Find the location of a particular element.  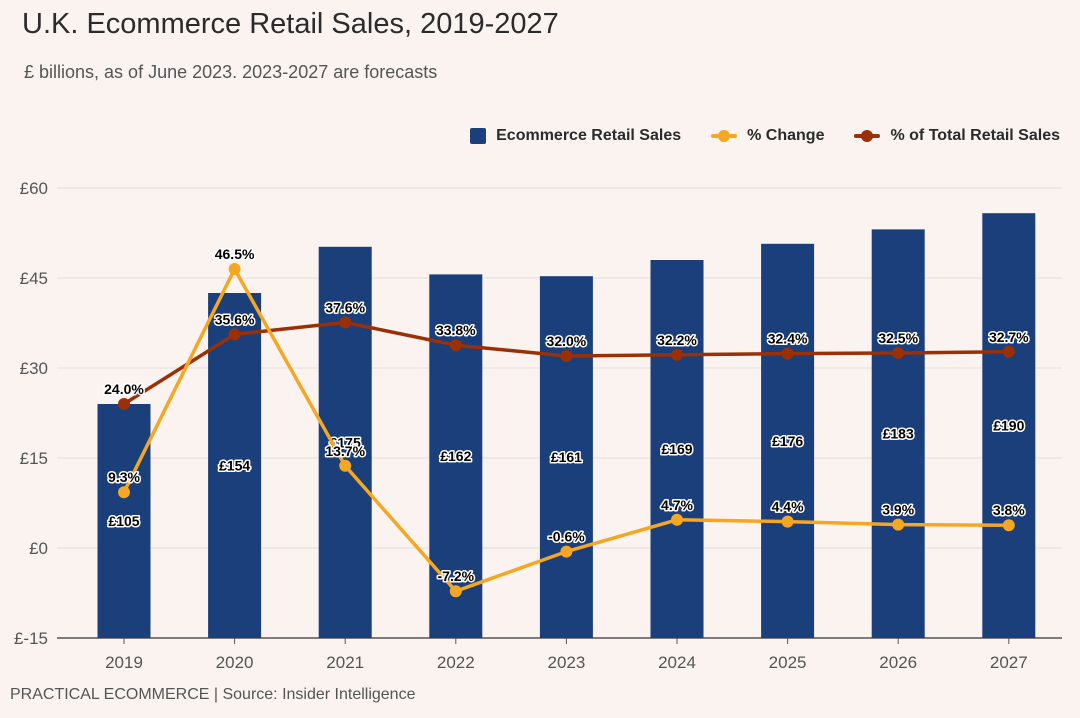

bar-value-label: £161 is located at coordinates (566, 457).